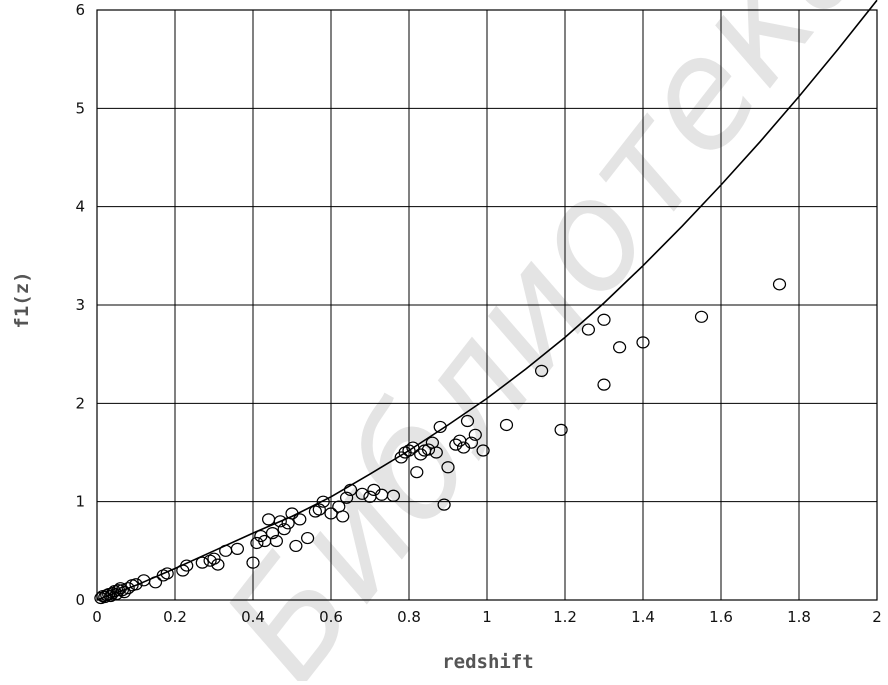 The width and height of the screenshot is (888, 685). I want to click on y-tick-label: 3, so click(80, 305).